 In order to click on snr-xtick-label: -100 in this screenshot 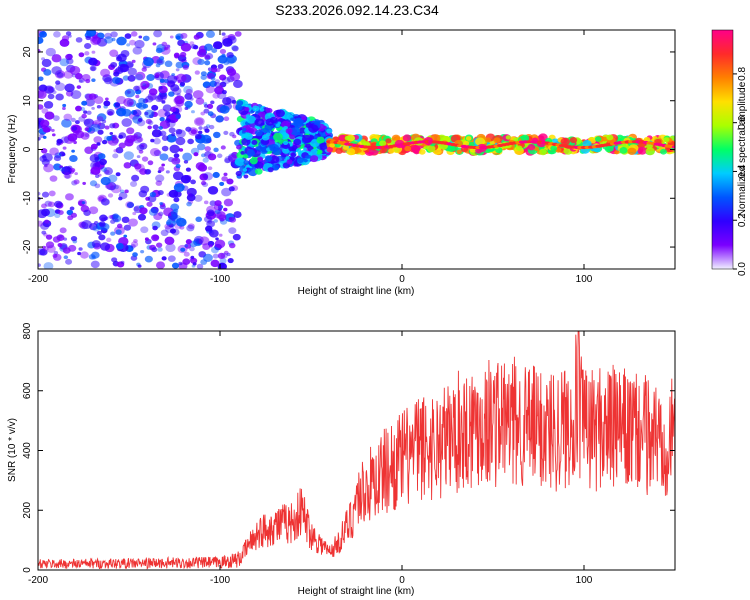, I will do `click(220, 580)`.